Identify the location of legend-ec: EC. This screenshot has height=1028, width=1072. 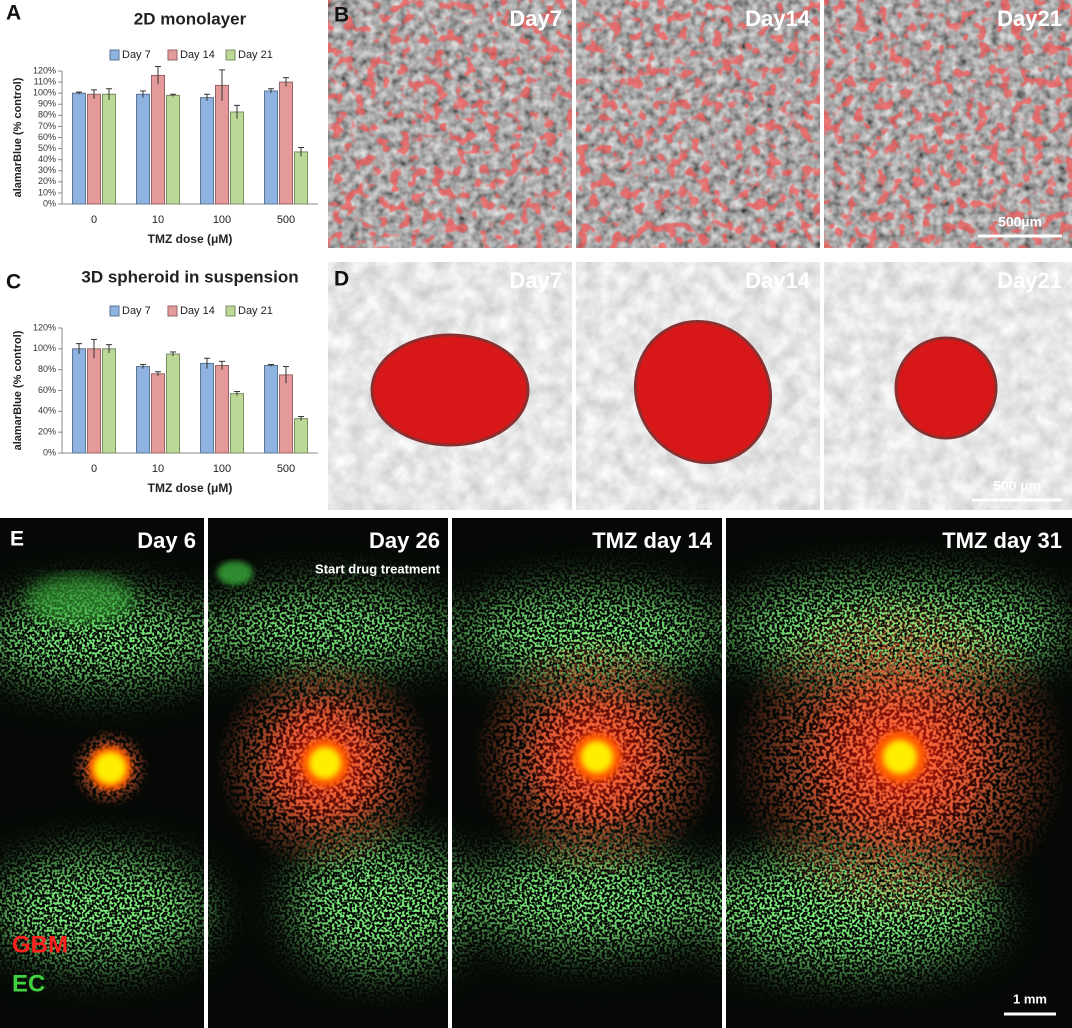
(28, 983).